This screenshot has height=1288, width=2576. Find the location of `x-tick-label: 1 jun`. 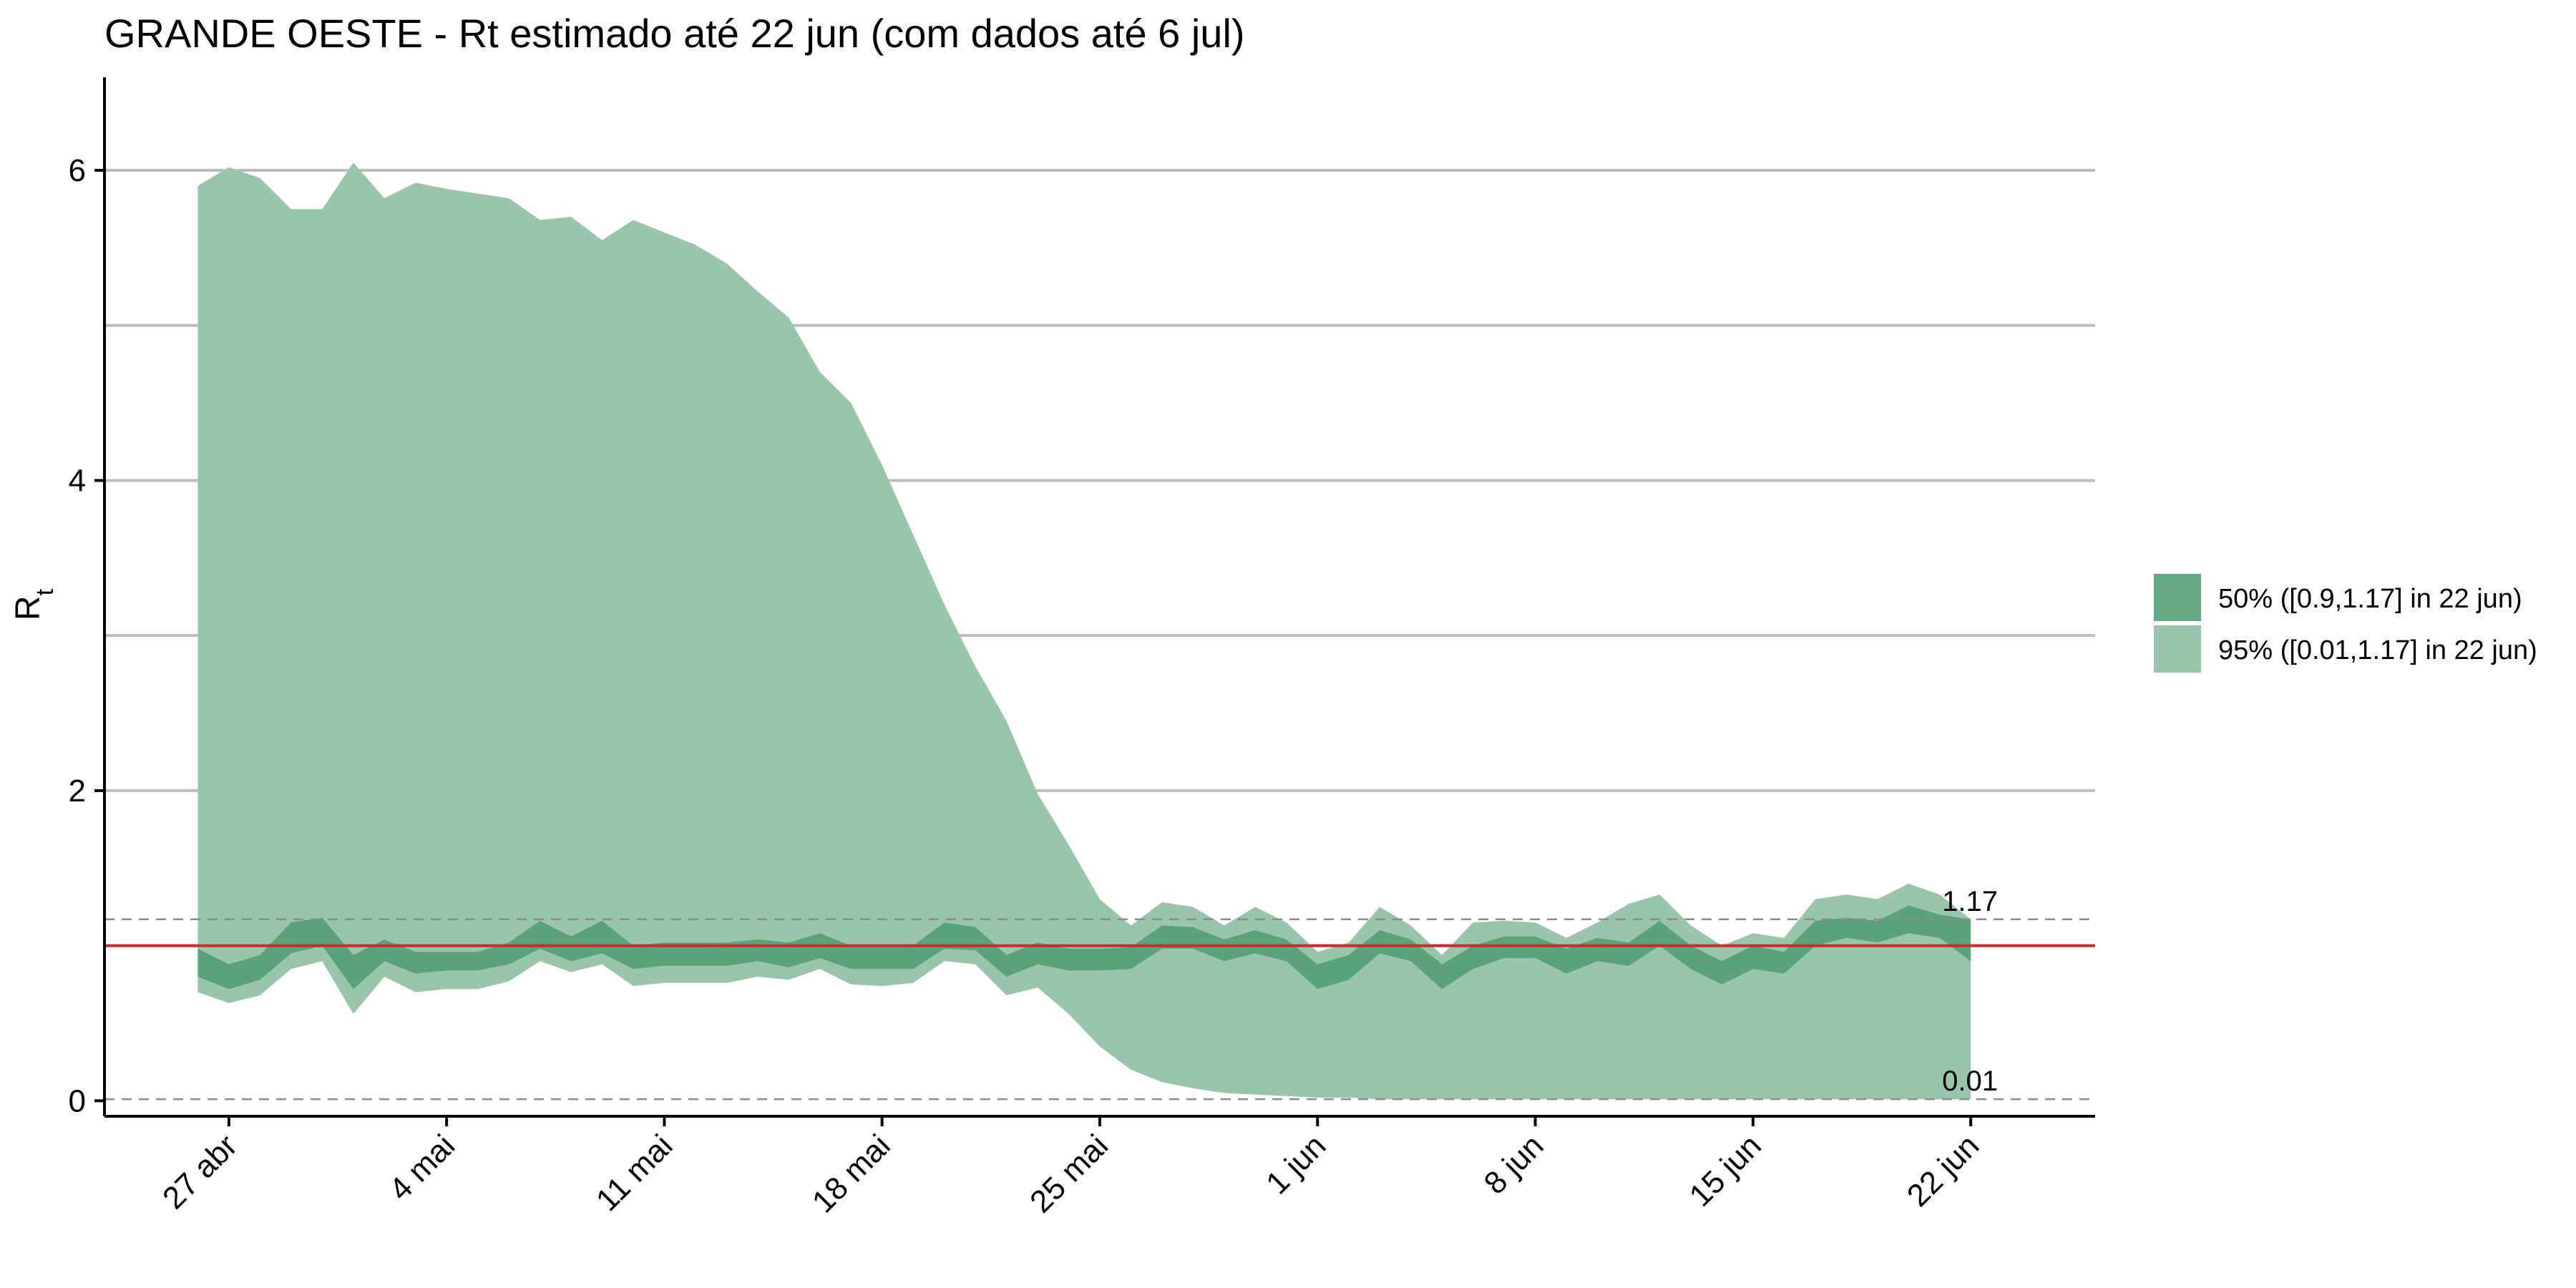

x-tick-label: 1 jun is located at coordinates (1295, 1164).